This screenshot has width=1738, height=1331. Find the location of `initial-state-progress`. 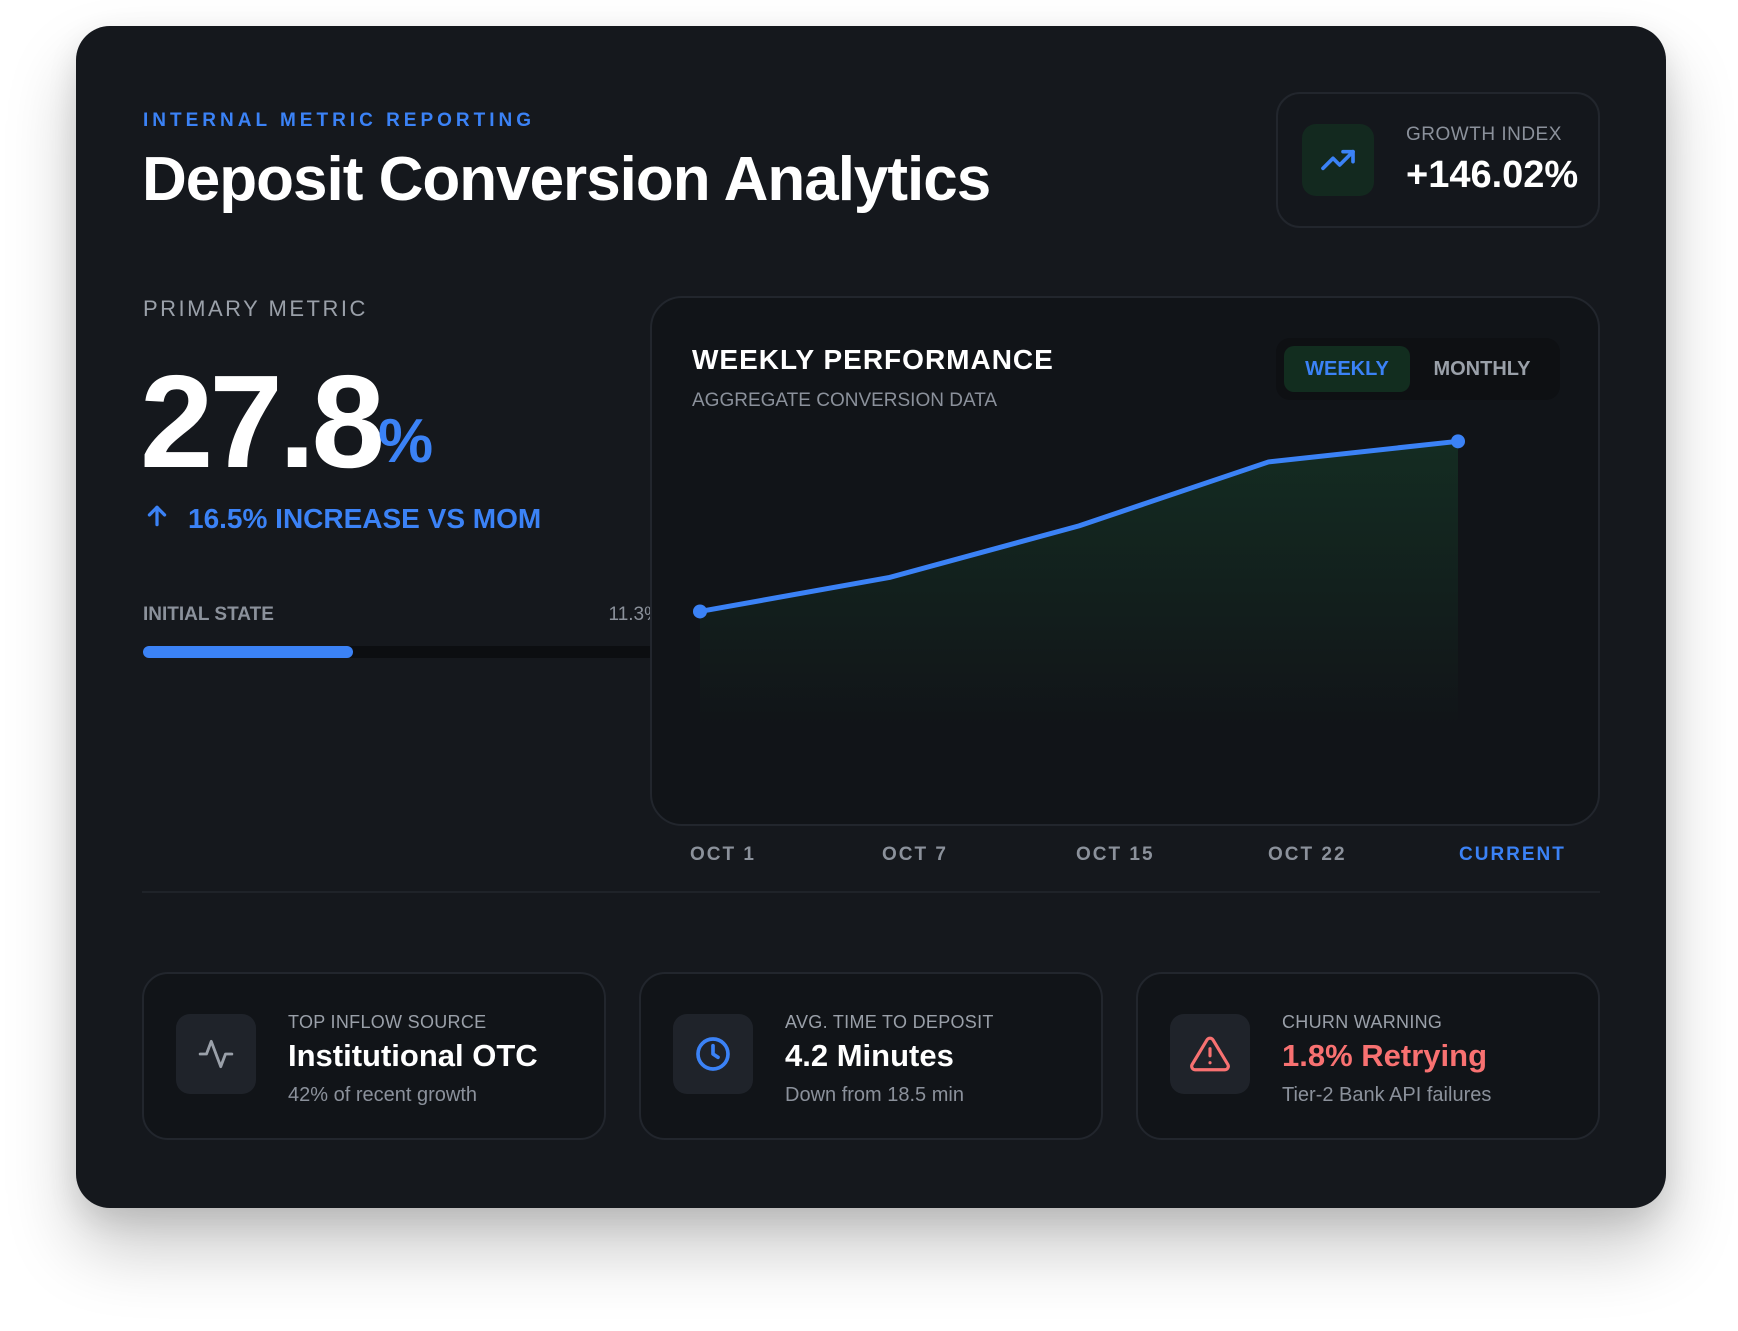

initial-state-progress is located at coordinates (402, 652).